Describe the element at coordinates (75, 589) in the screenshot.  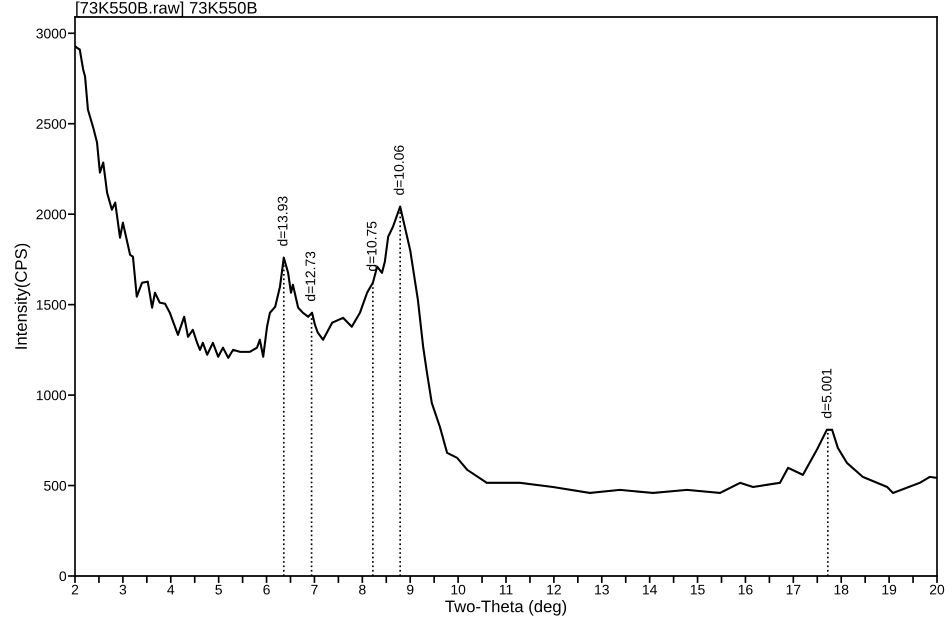
I see `x-tick-label: 2` at that location.